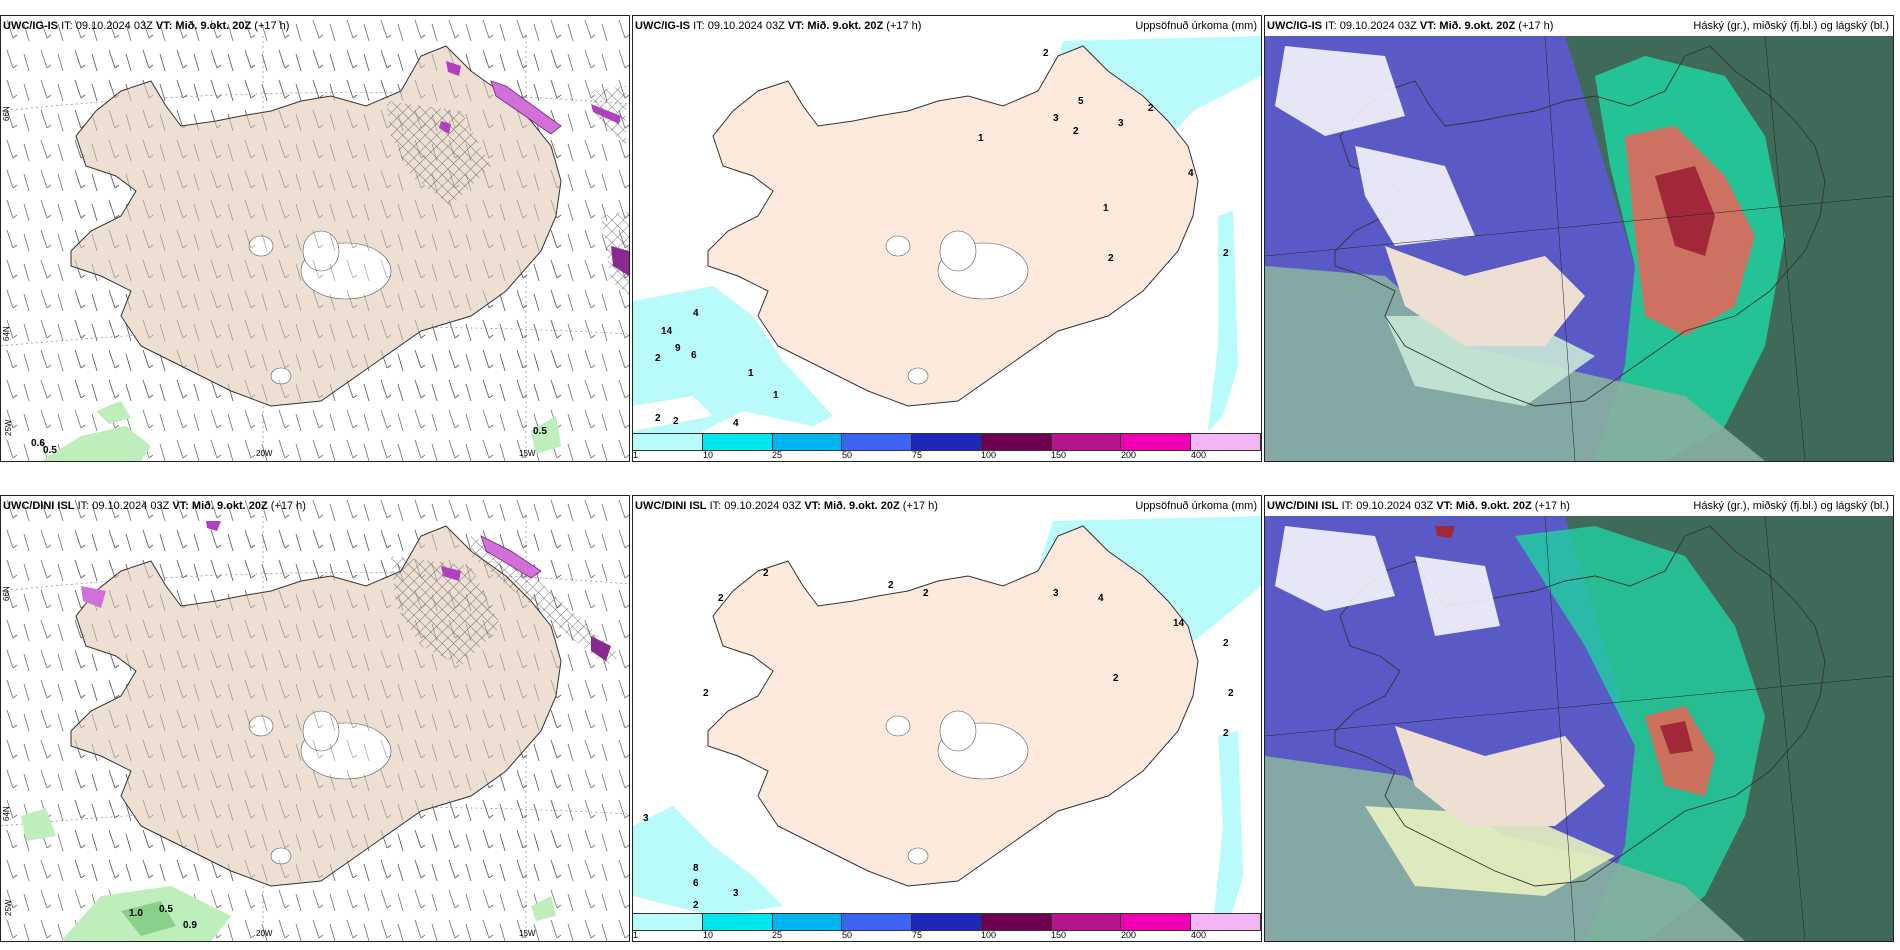 This screenshot has width=1900, height=950. I want to click on precip-value: 8, so click(696, 868).